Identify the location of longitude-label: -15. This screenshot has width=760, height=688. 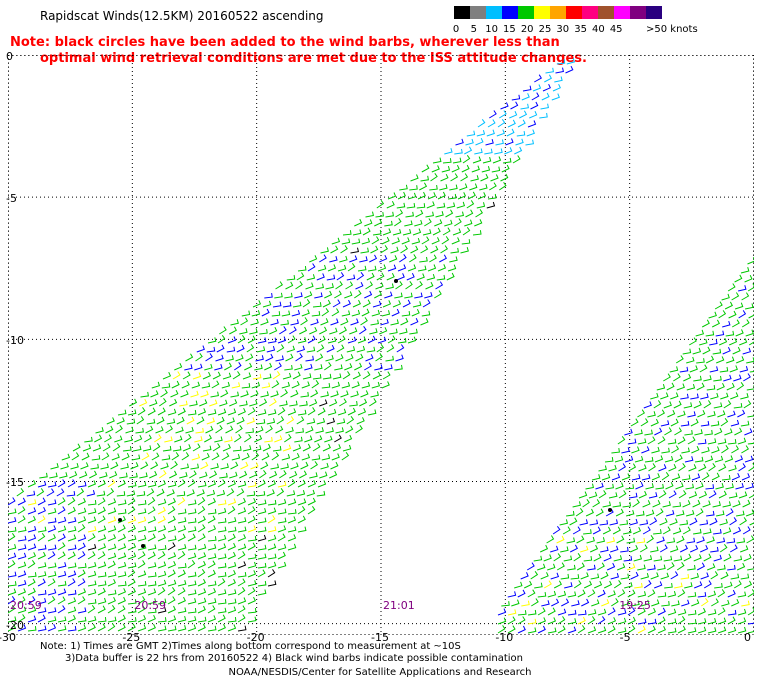
(380, 637).